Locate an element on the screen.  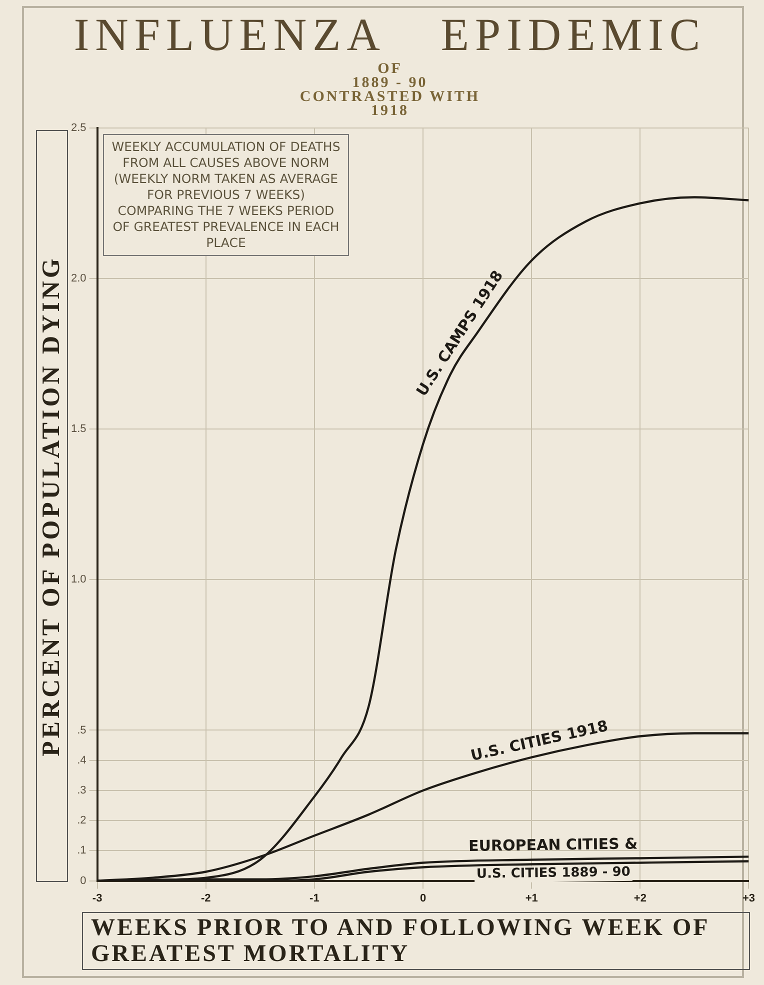
y-tick-label: .2 is located at coordinates (81, 820).